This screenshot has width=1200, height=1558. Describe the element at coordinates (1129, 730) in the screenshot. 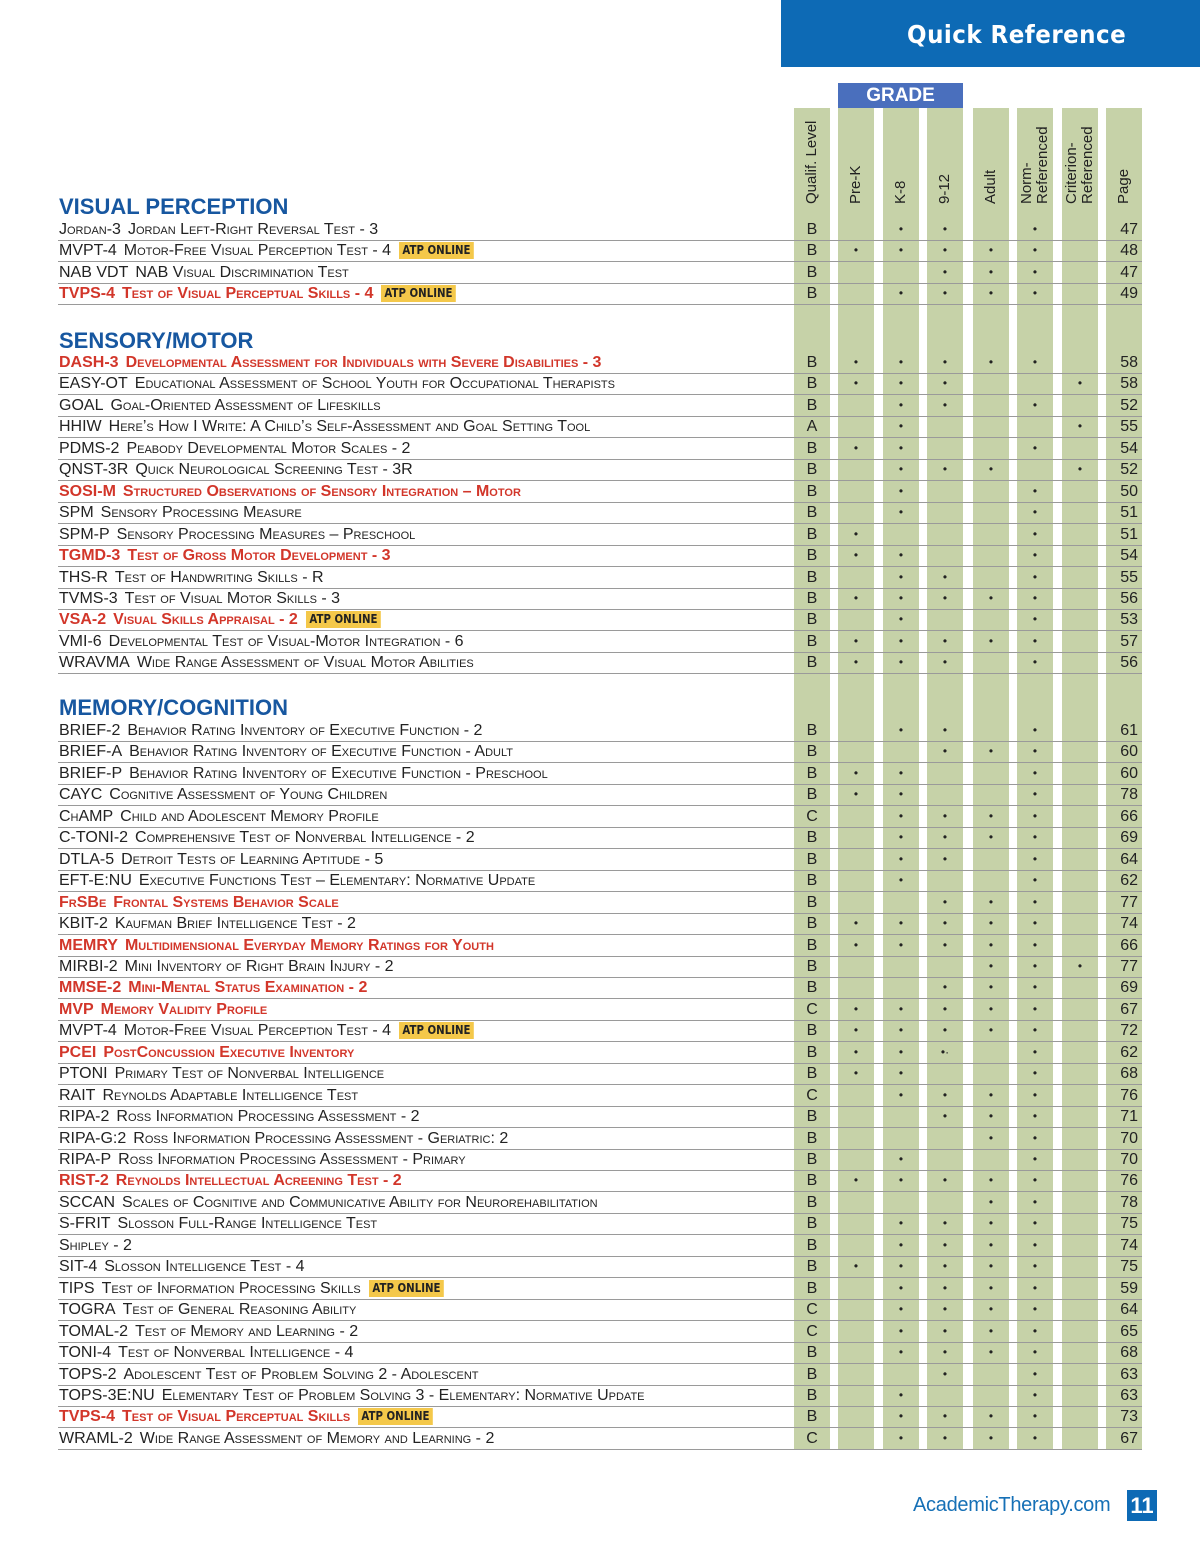

I see `page-cell: 61` at that location.